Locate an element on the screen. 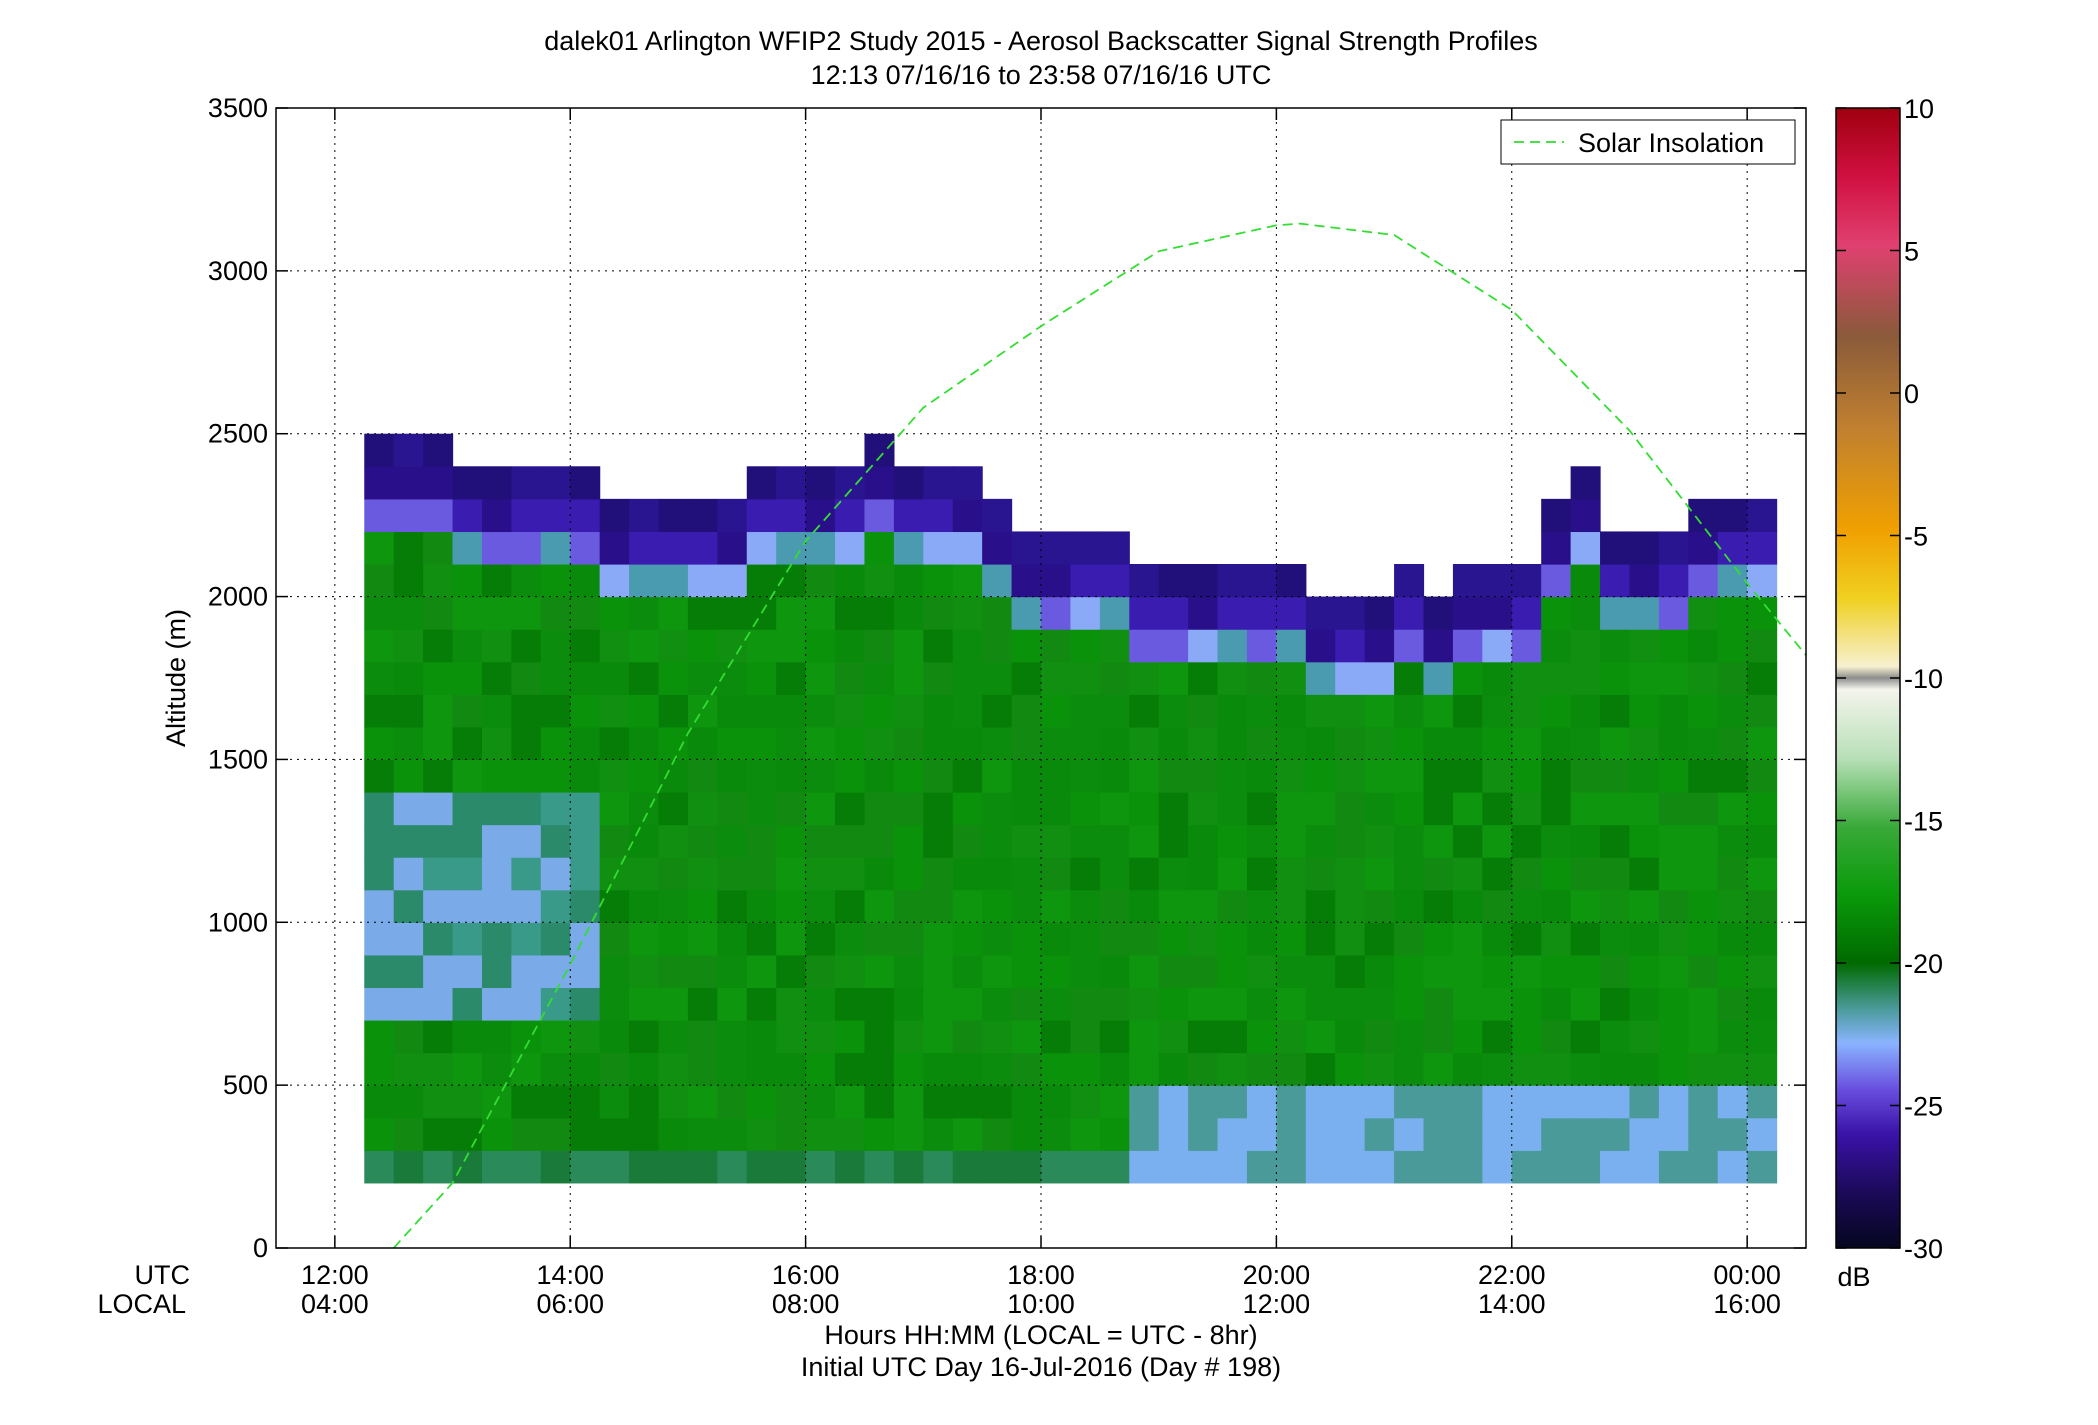  x-tick-label-utc: 12:00 is located at coordinates (335, 1275).